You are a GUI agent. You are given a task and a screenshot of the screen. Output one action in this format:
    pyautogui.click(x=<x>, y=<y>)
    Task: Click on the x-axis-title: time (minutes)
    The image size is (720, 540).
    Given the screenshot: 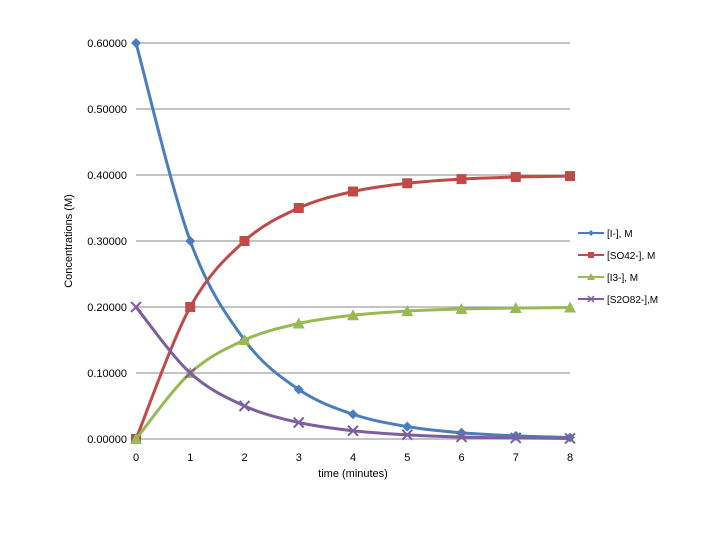 What is the action you would take?
    pyautogui.click(x=353, y=474)
    